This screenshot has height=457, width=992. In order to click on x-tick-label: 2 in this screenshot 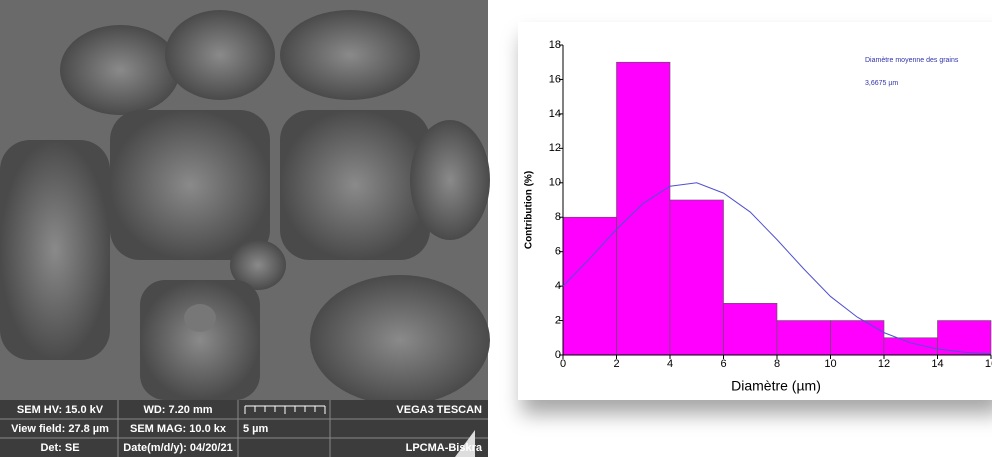, I will do `click(616, 364)`.